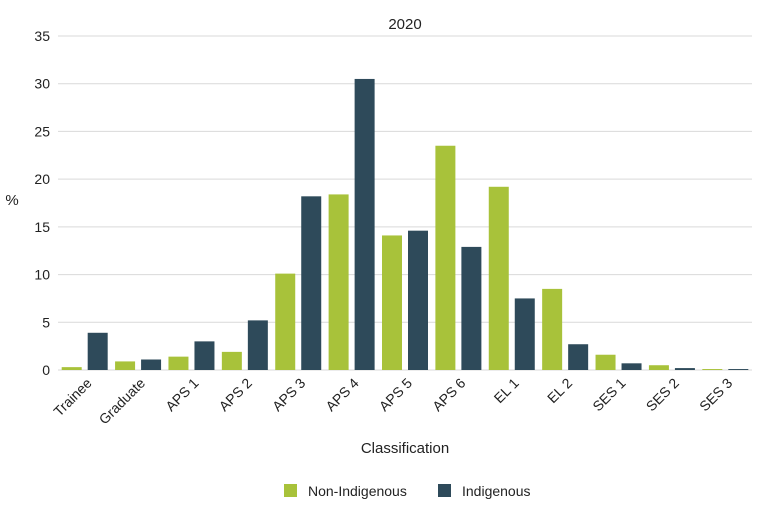  Describe the element at coordinates (506, 390) in the screenshot. I see `x-tick-label: EL 1` at that location.